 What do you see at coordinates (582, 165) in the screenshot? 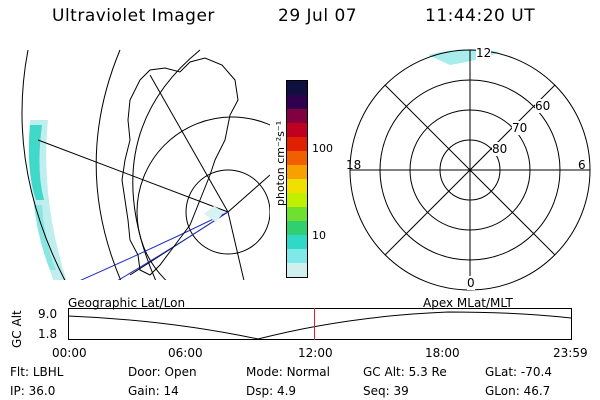
I see `mlt-label-6: 6` at bounding box center [582, 165].